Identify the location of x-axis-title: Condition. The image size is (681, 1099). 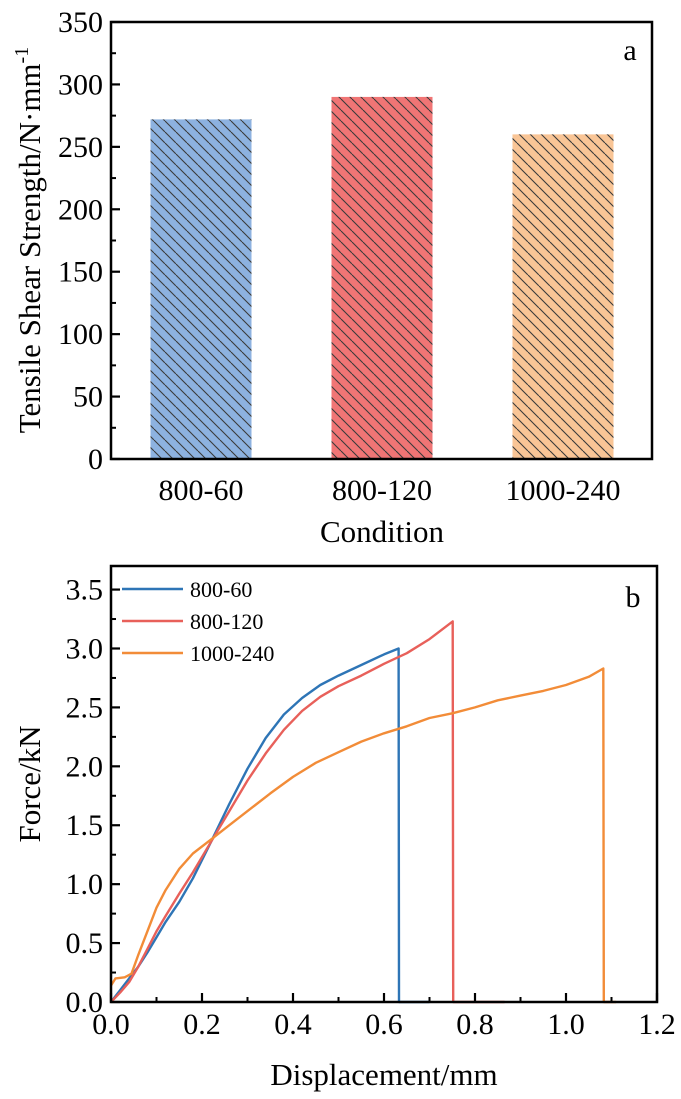
(382, 531).